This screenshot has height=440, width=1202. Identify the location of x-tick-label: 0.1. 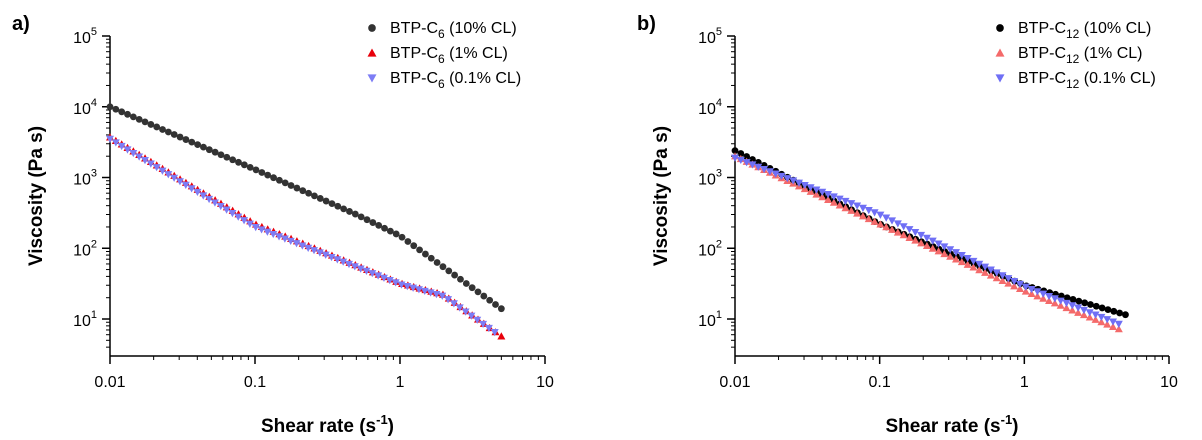
(255, 382).